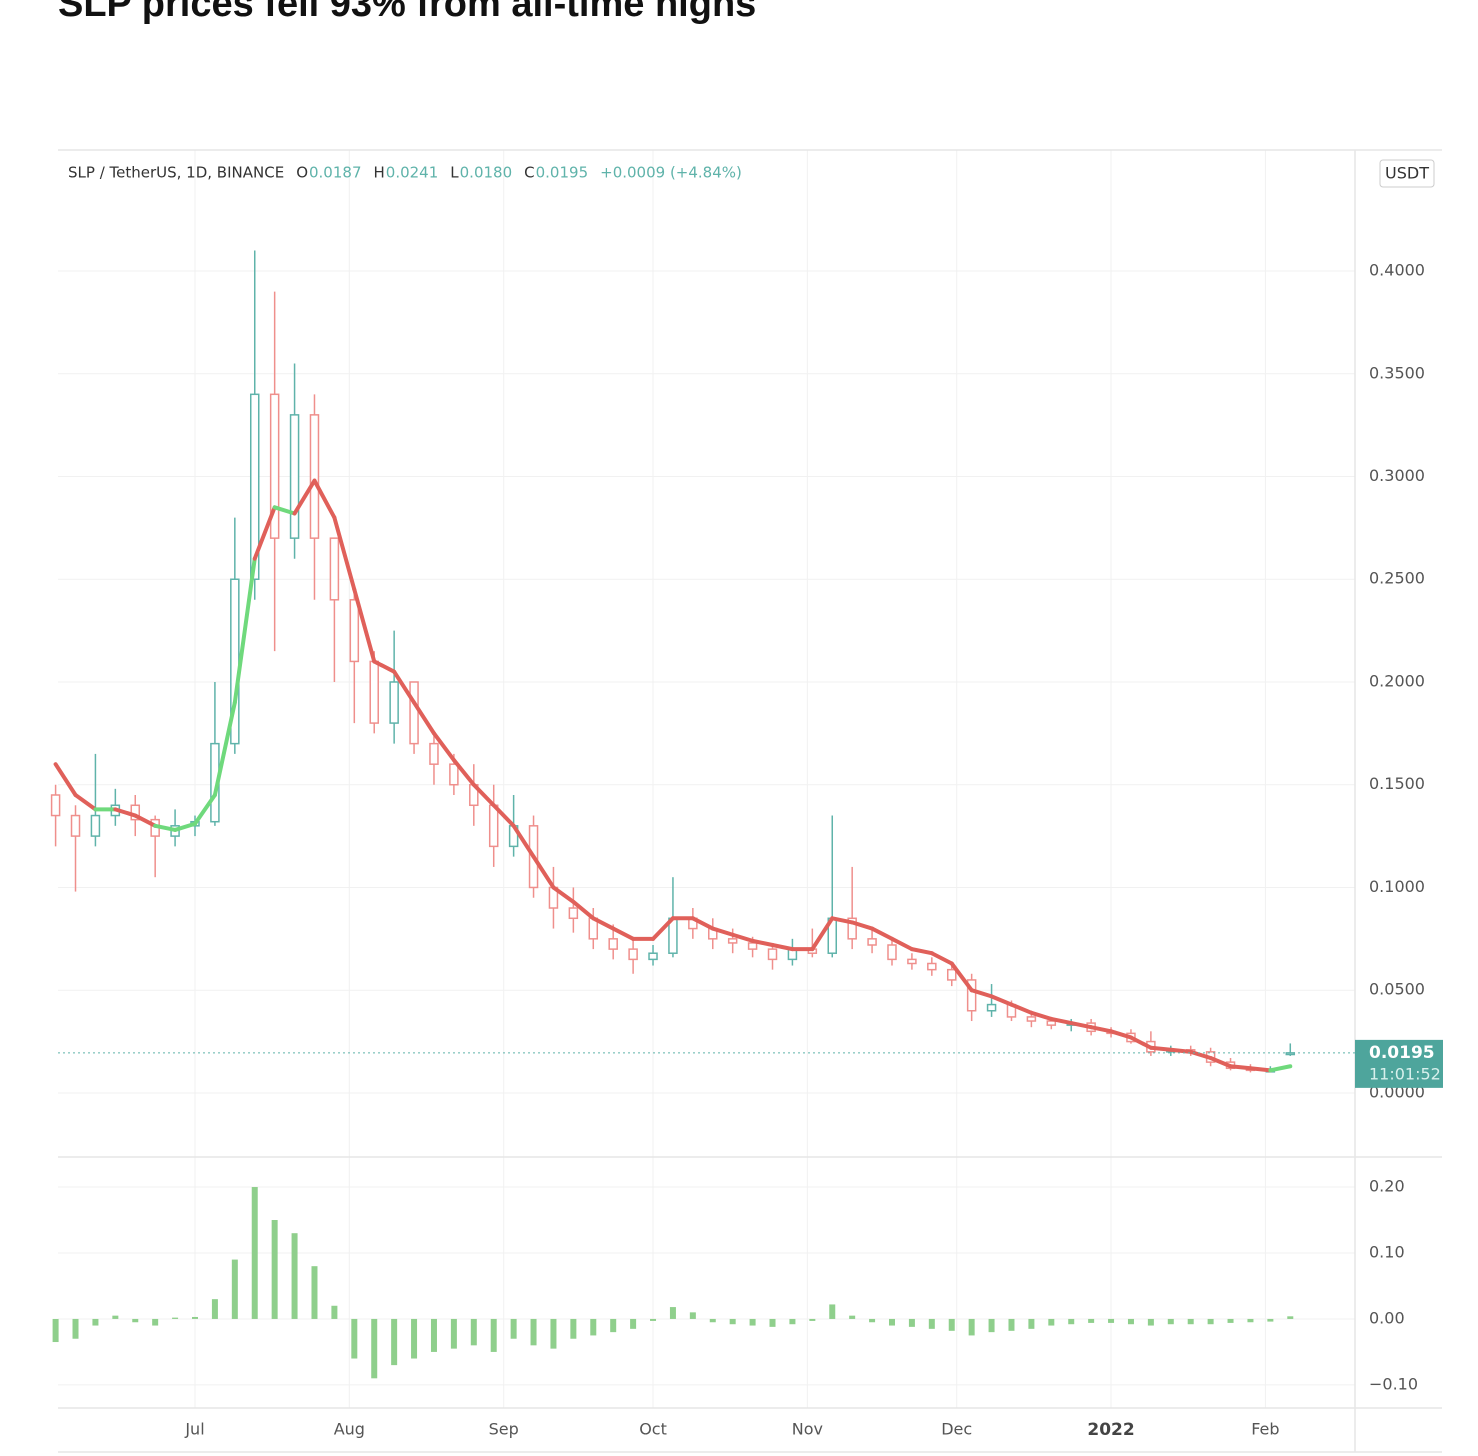 This screenshot has height=1456, width=1478. I want to click on legend-key: L, so click(454, 173).